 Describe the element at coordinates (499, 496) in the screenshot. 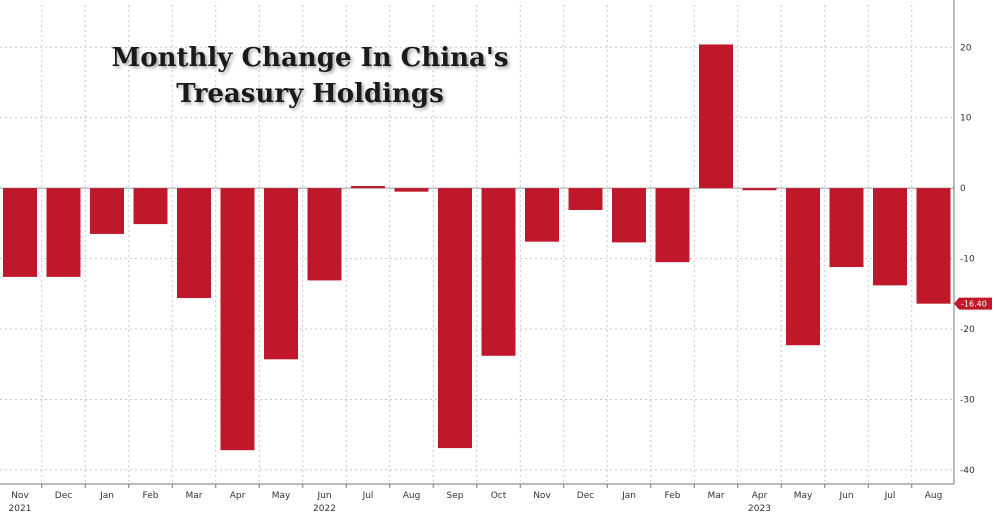

I see `x-tick-label: Oct` at that location.